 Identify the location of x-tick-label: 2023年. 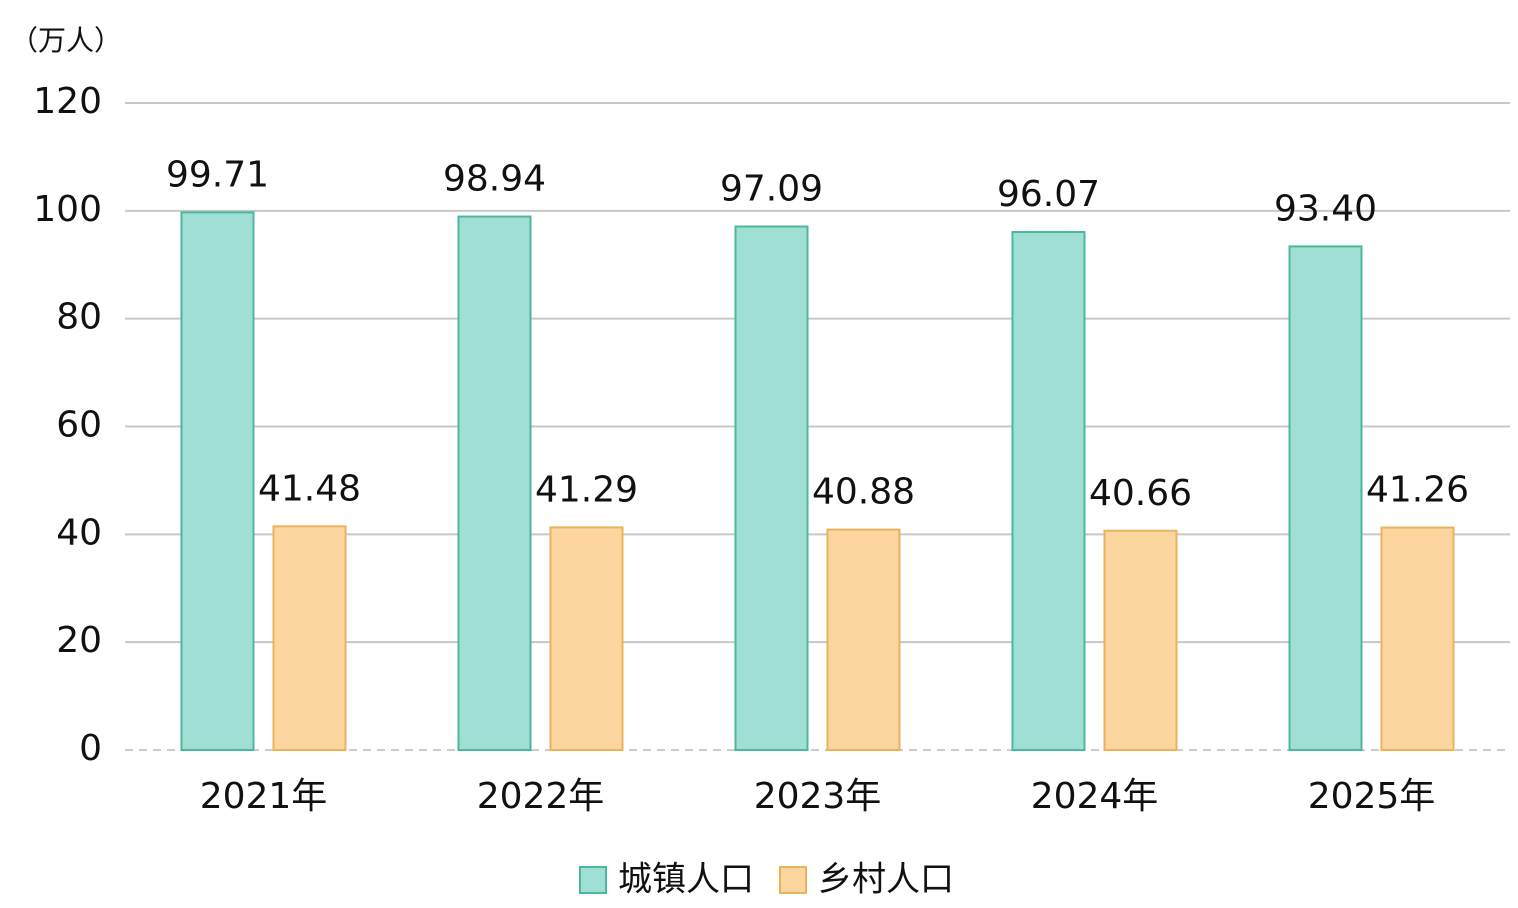
(818, 796).